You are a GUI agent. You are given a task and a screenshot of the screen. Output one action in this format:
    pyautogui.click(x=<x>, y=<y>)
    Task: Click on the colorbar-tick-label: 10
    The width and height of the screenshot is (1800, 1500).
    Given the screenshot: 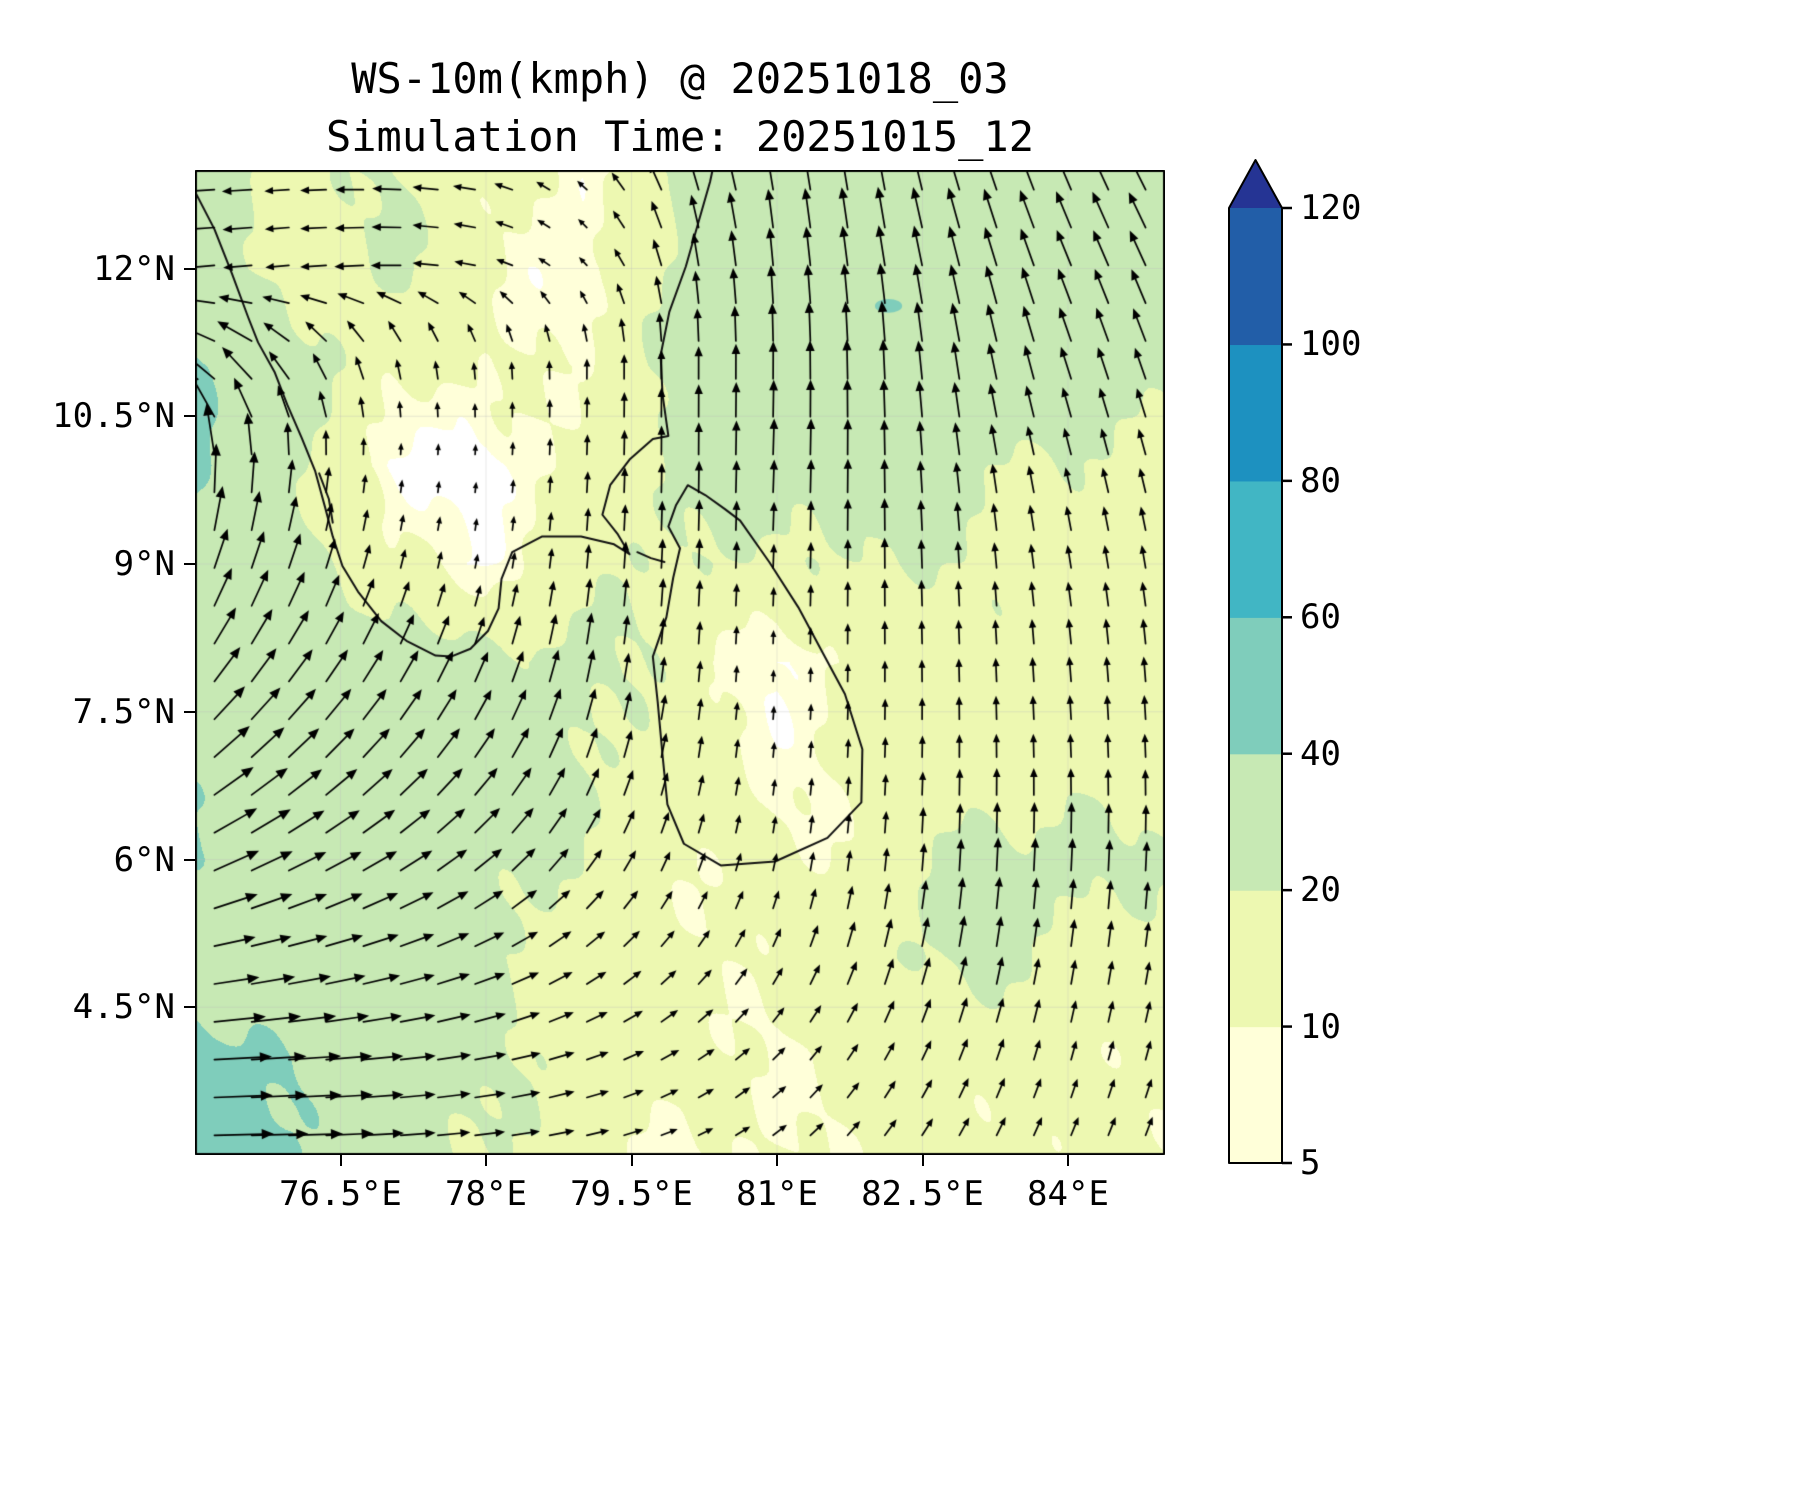 What is the action you would take?
    pyautogui.click(x=1320, y=1026)
    